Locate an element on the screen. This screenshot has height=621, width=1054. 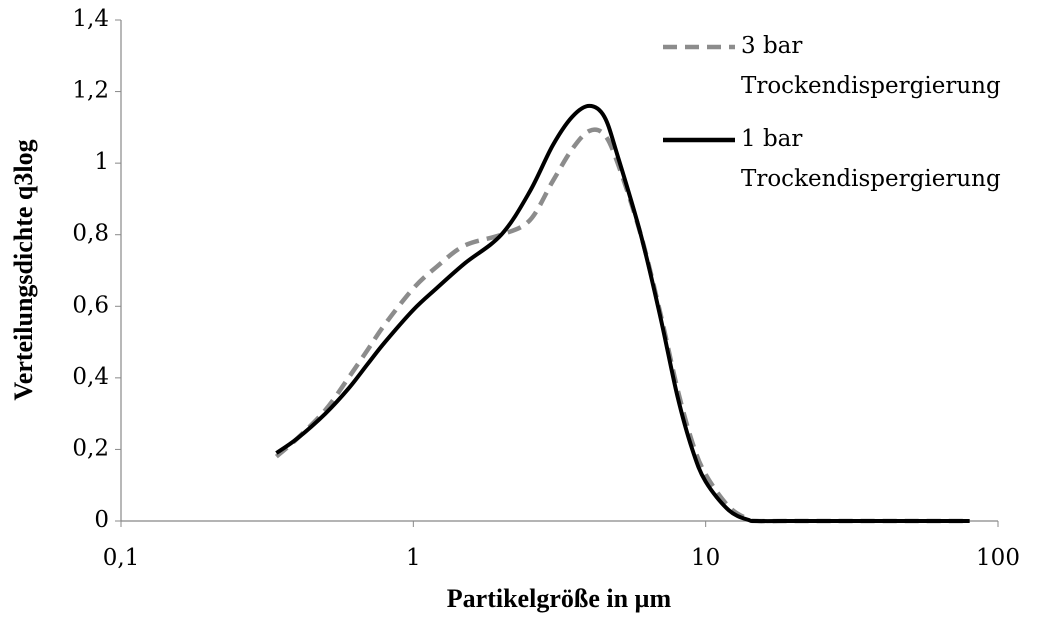
y-axis-title: Verteilungsdichte q3log is located at coordinates (23, 269).